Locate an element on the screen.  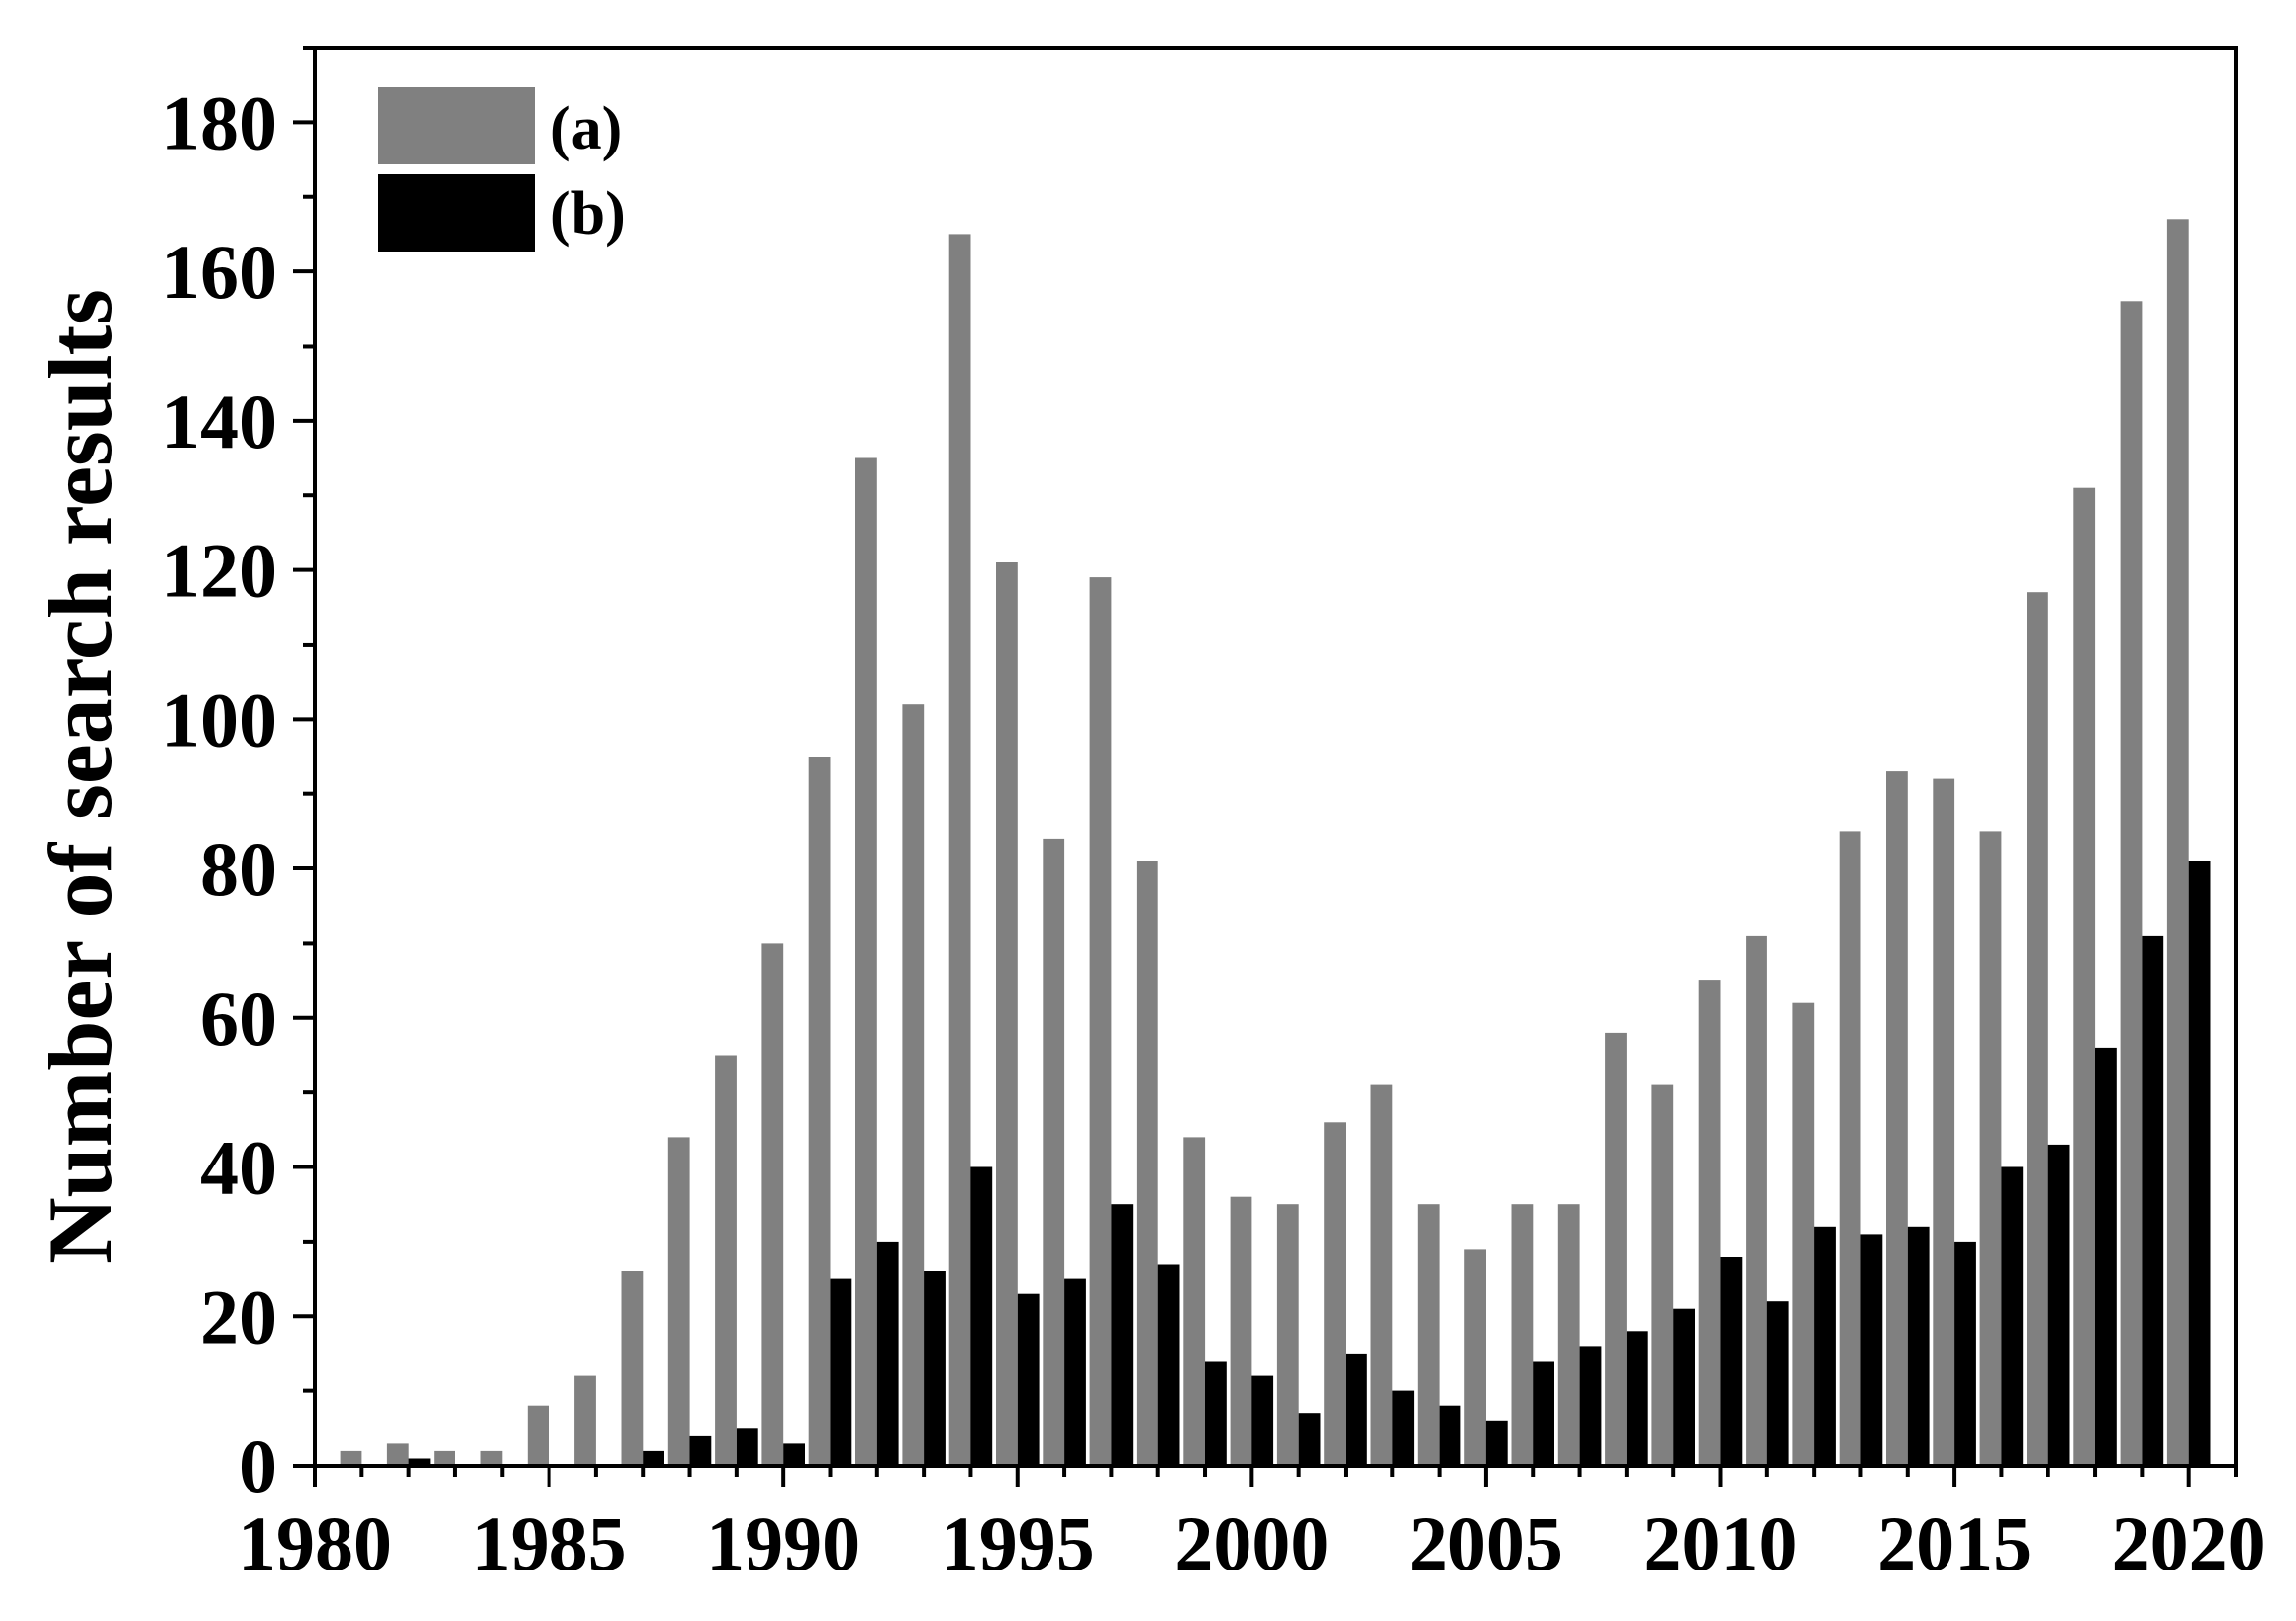
bar-a-2009 is located at coordinates (1663, 1275).